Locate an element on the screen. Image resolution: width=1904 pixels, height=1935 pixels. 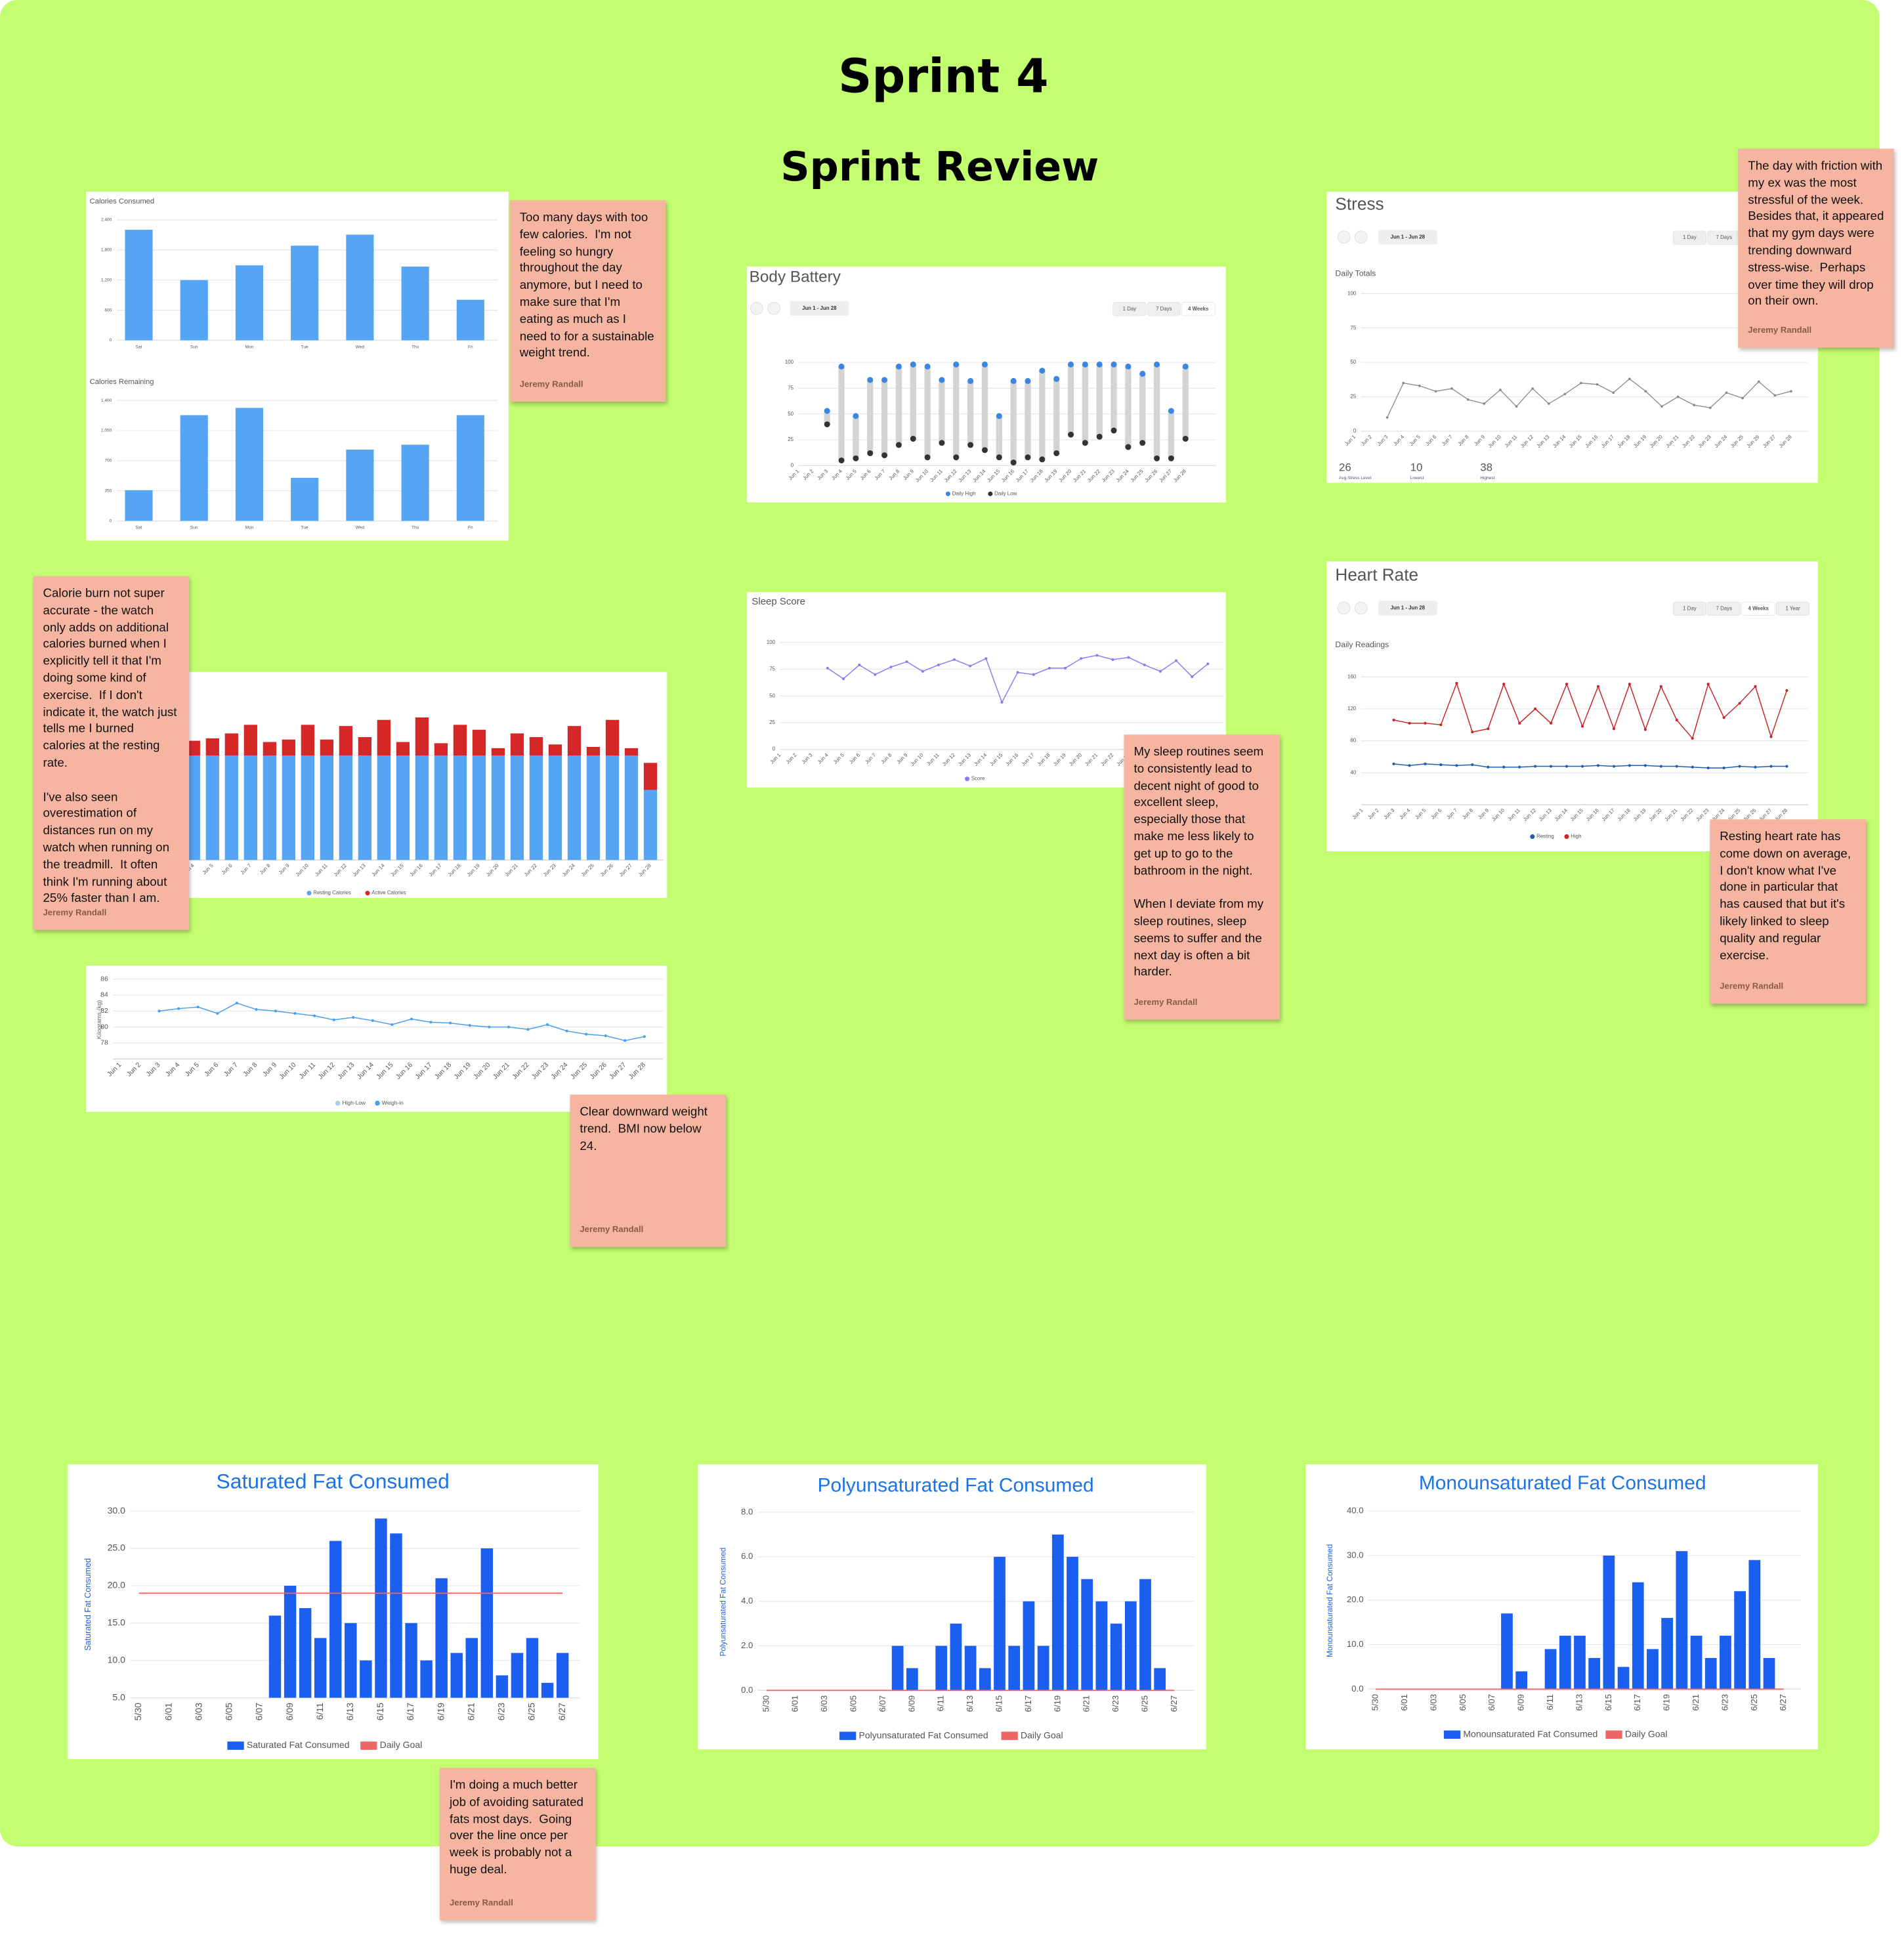
series-line is located at coordinates (1590, 710).